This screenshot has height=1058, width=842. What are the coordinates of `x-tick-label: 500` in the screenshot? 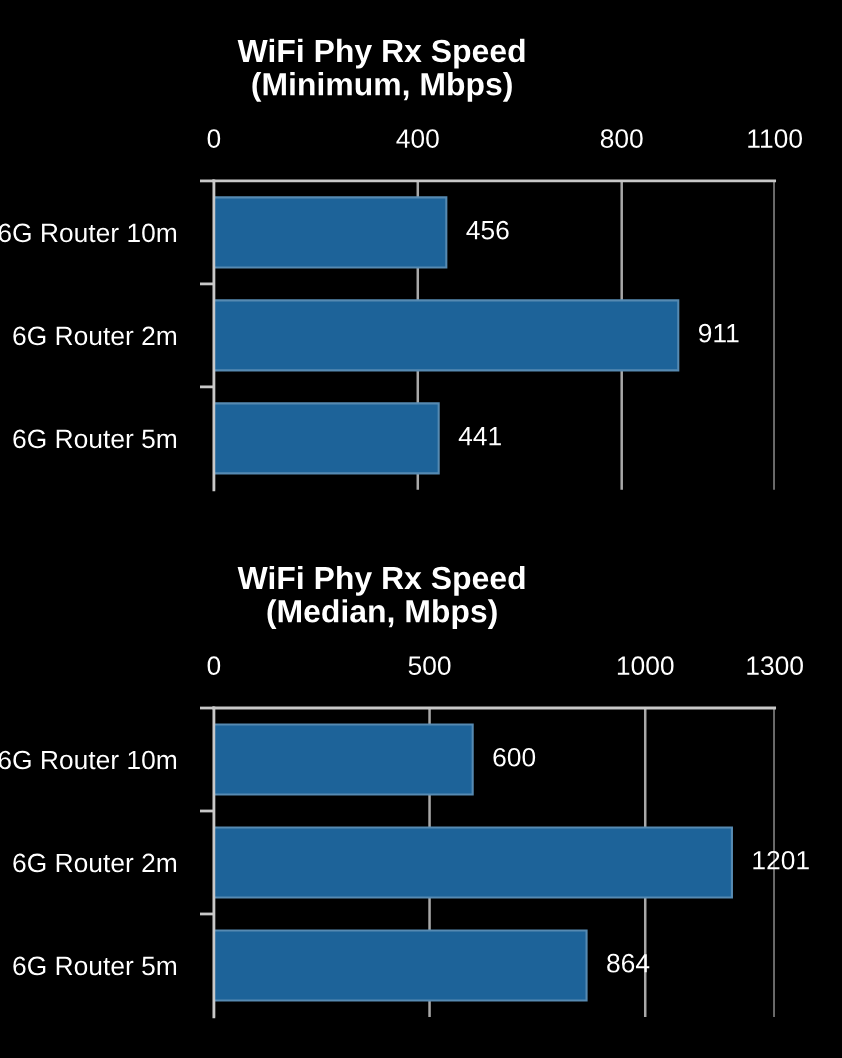 It's located at (429, 666).